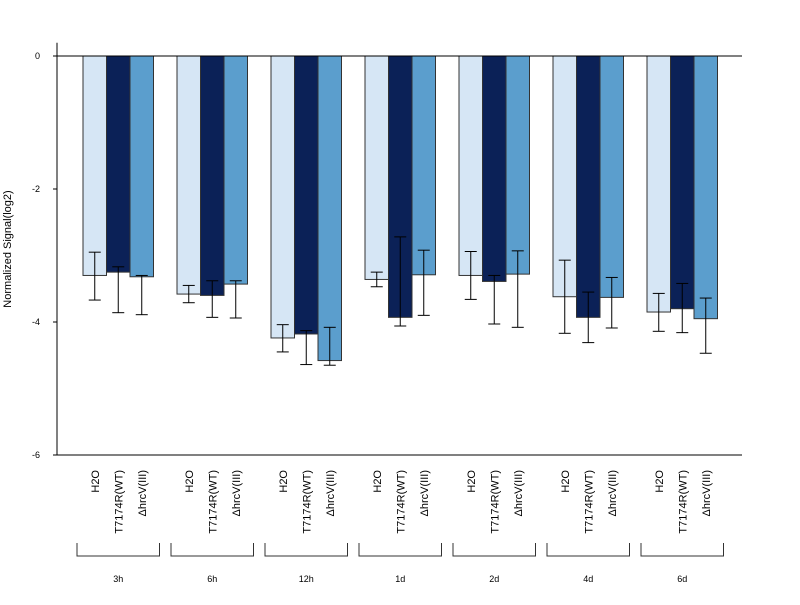  What do you see at coordinates (400, 579) in the screenshot?
I see `group-label: 1d` at bounding box center [400, 579].